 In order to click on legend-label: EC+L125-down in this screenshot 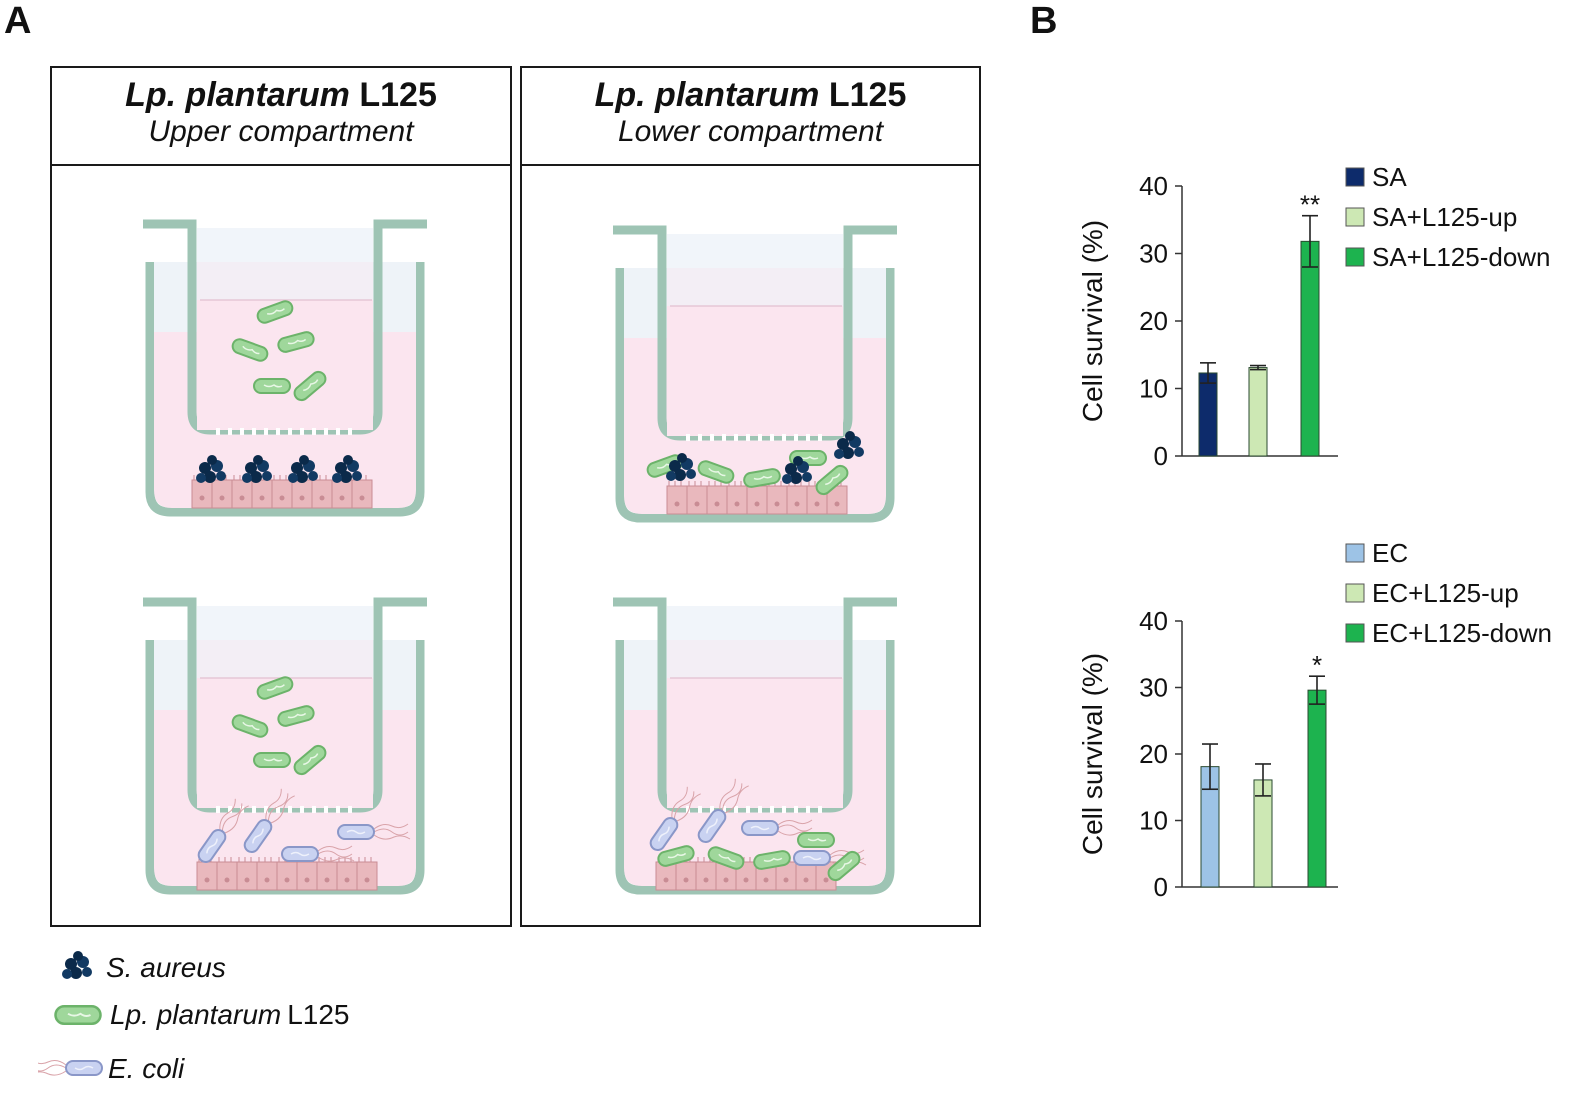, I will do `click(1462, 633)`.